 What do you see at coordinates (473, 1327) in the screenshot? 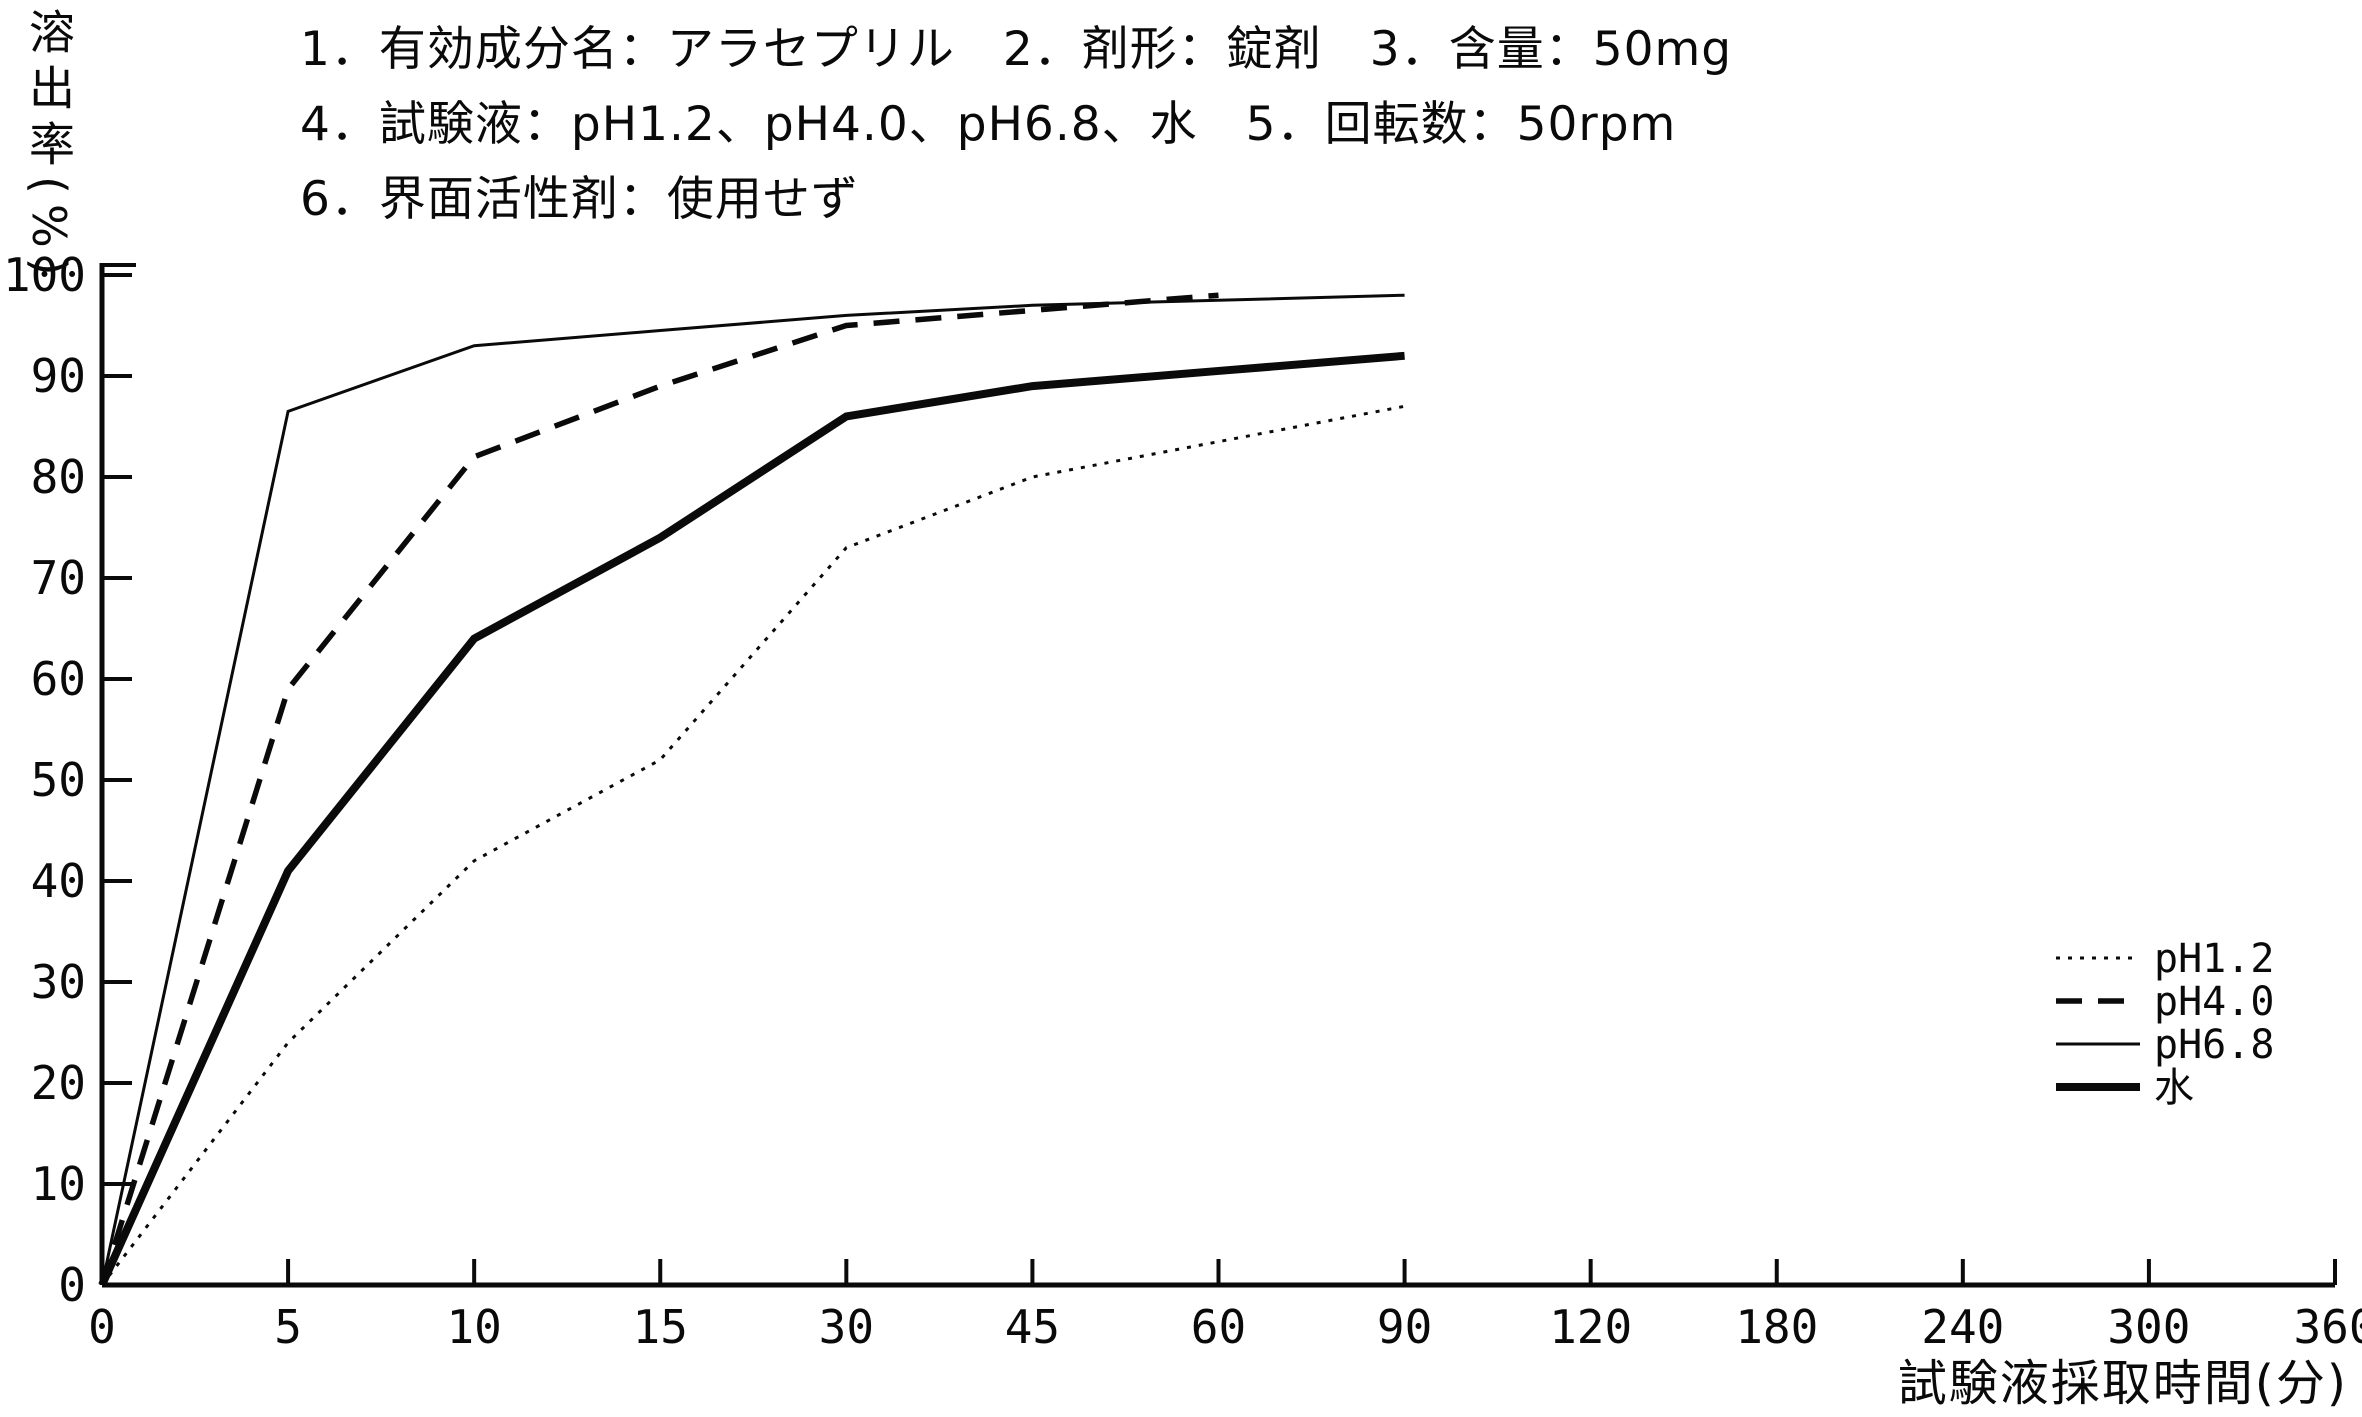
I see `x-tick-label: 10` at bounding box center [473, 1327].